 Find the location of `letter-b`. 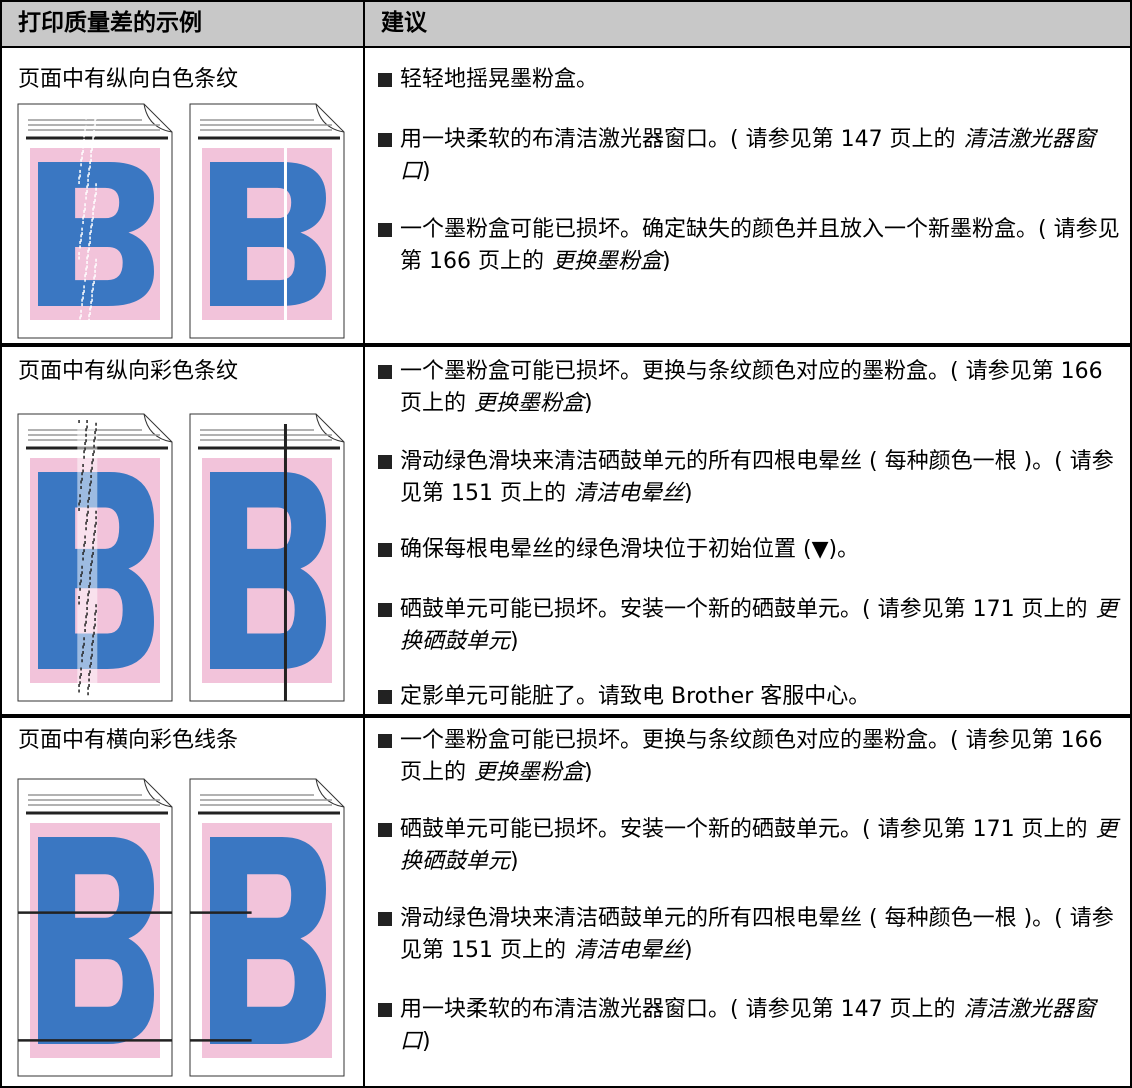

letter-b is located at coordinates (268, 570).